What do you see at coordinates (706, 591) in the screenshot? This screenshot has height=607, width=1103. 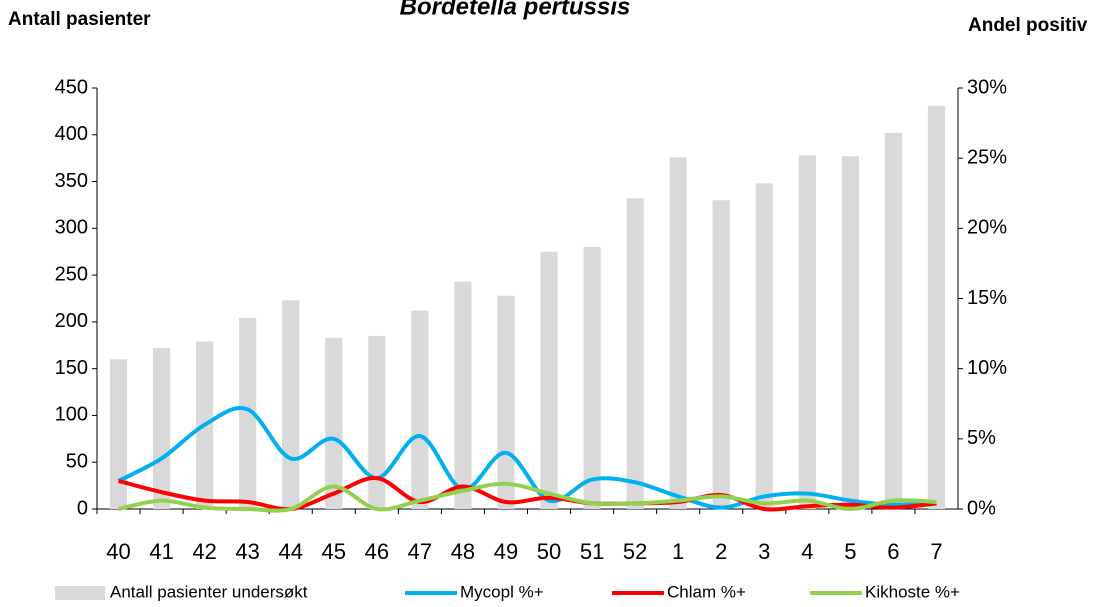 I see `legend-label: Chlam %+` at bounding box center [706, 591].